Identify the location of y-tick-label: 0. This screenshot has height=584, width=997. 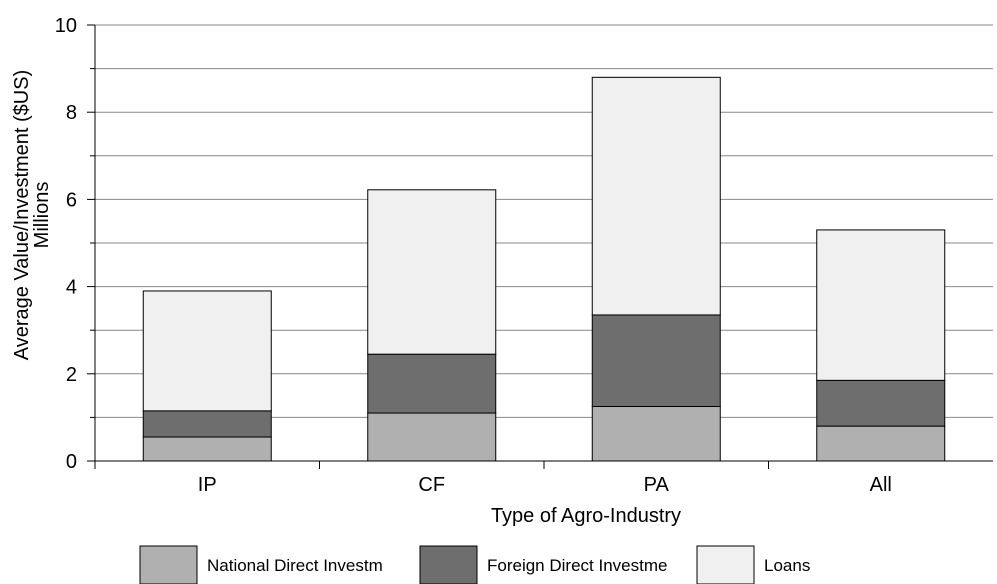
(71, 462).